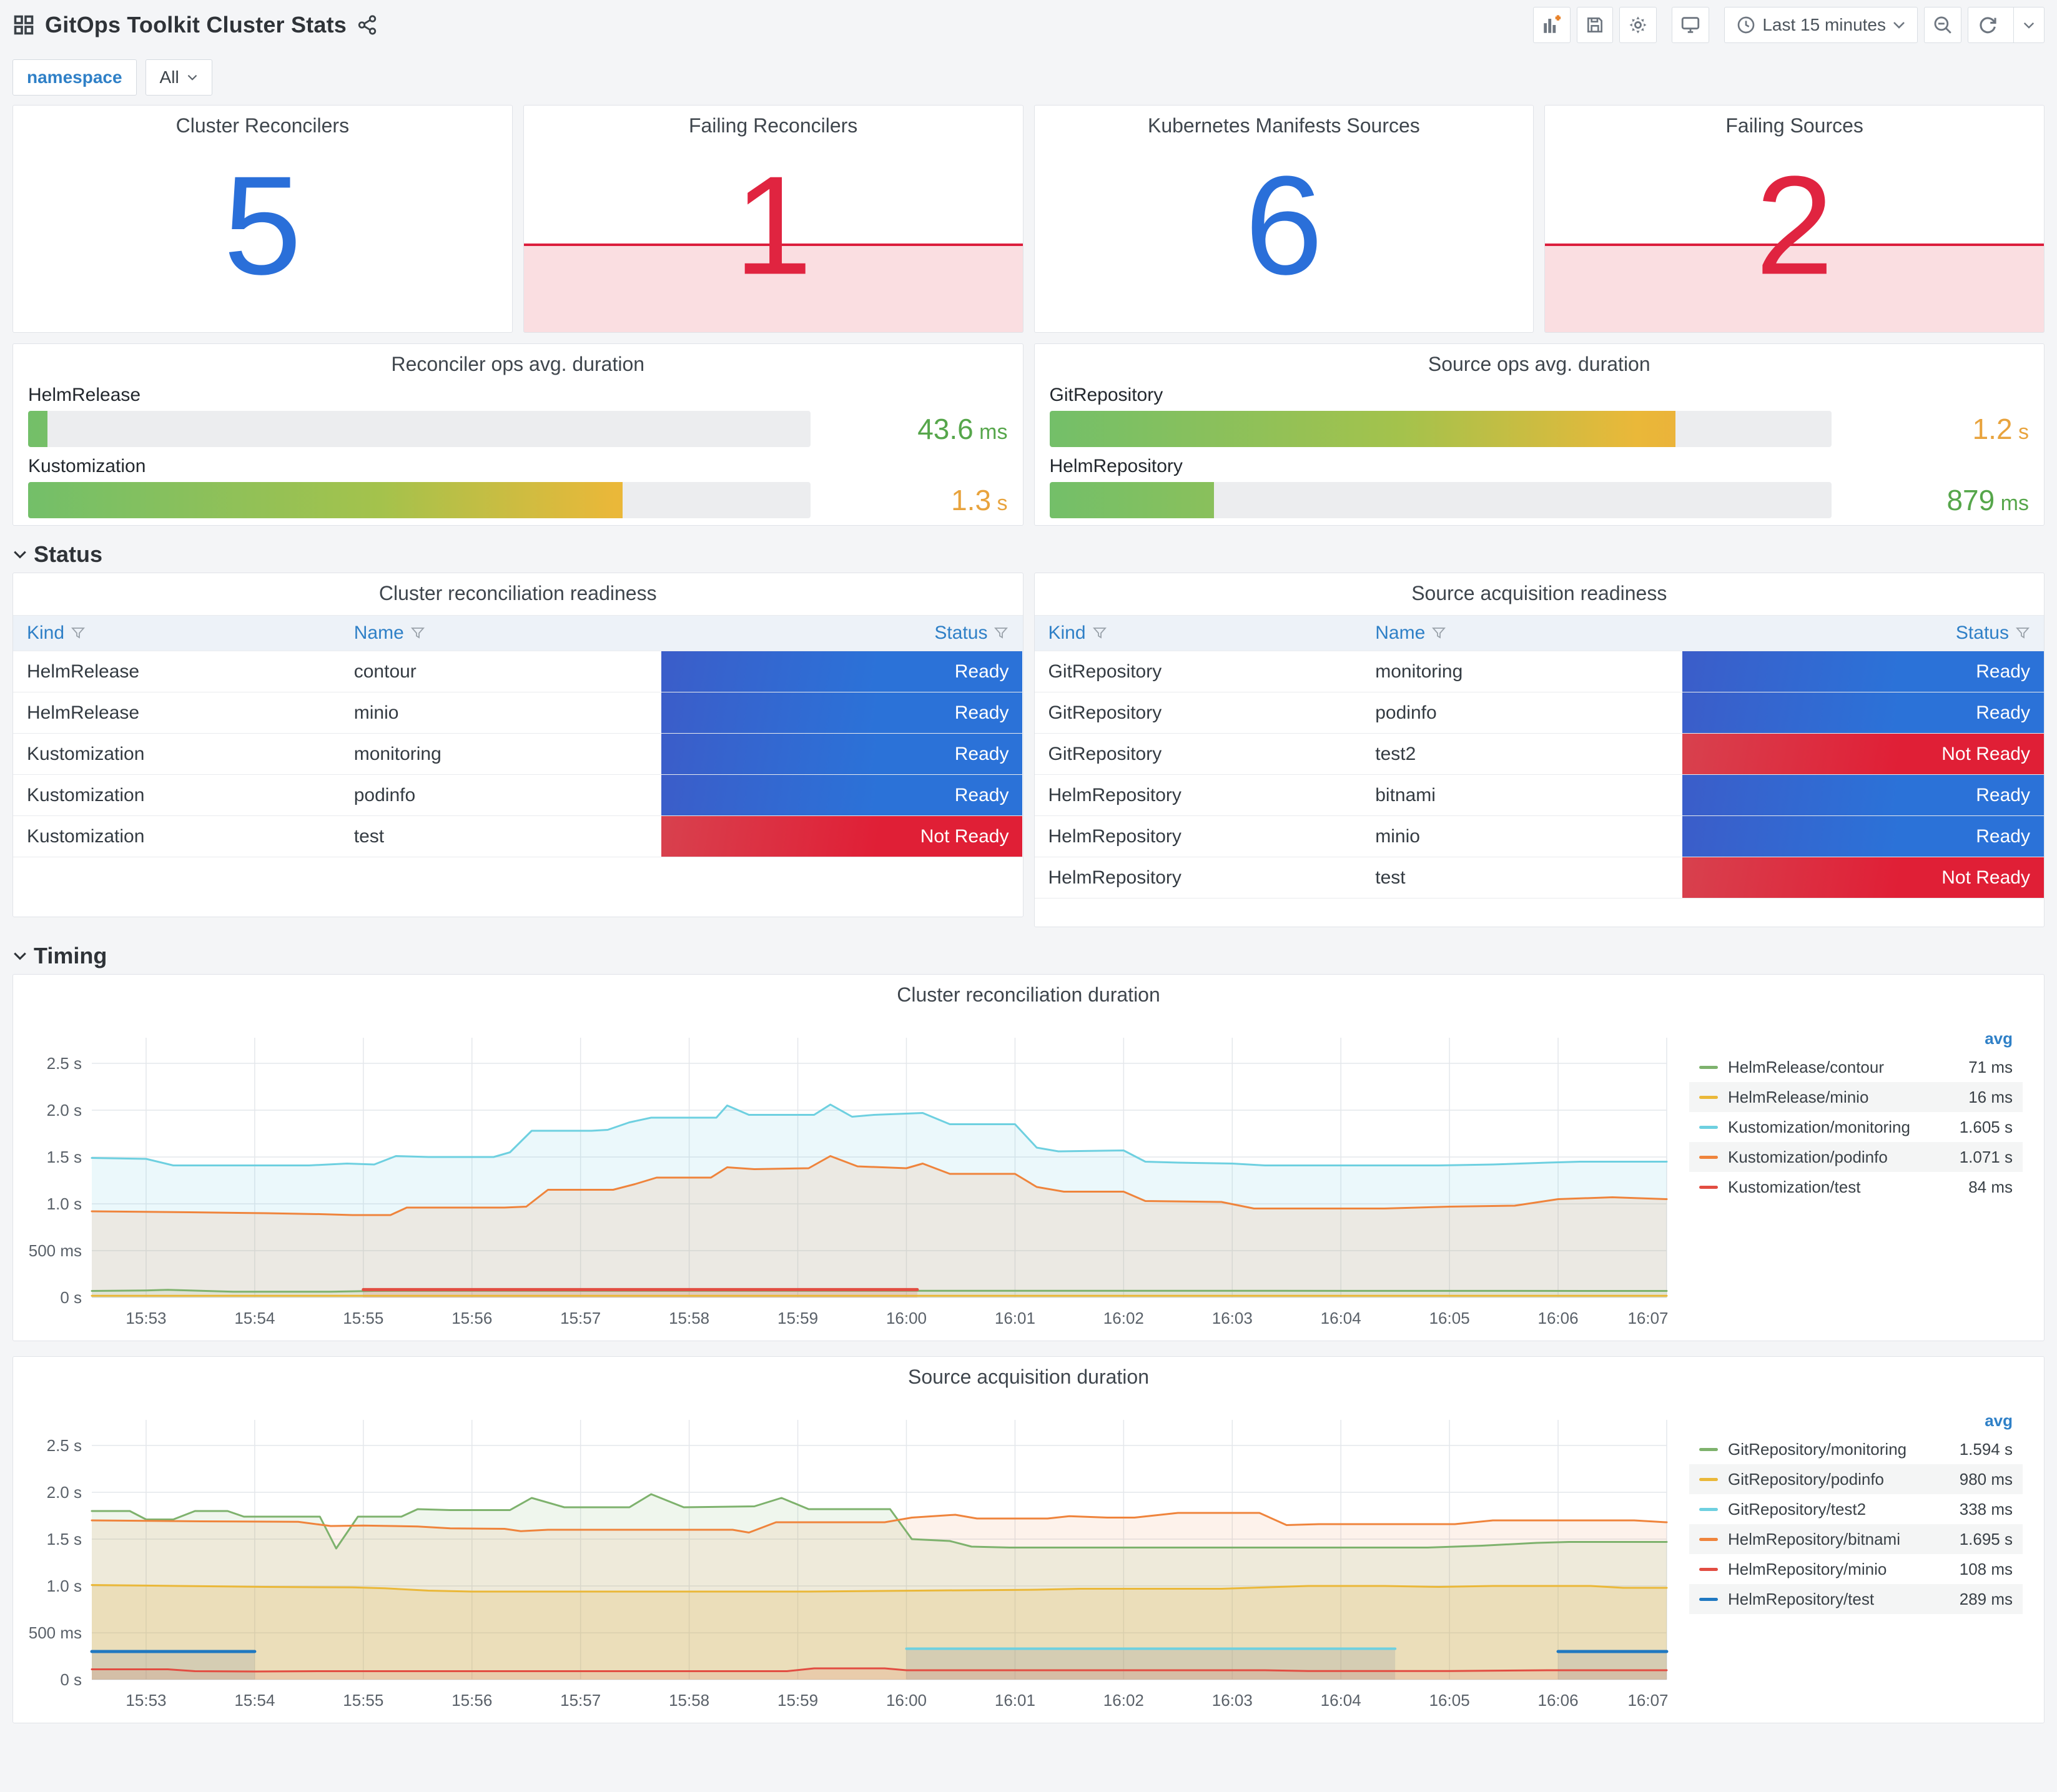  Describe the element at coordinates (71, 1297) in the screenshot. I see `svg-text: 0 s` at that location.